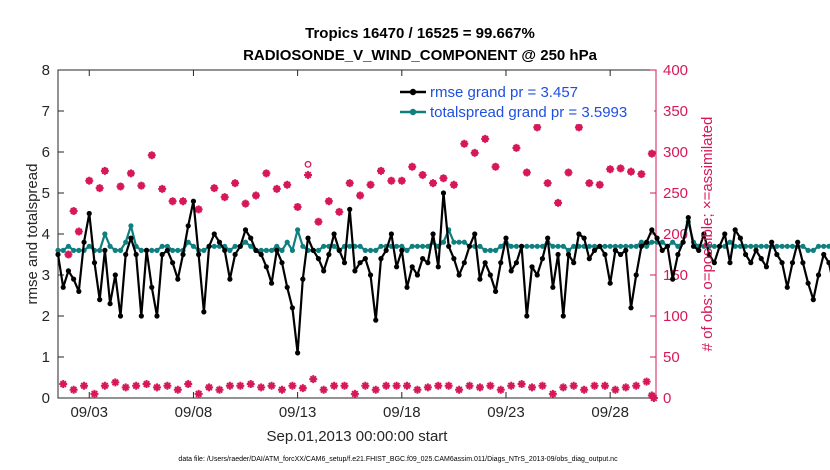 This screenshot has height=470, width=830. Describe the element at coordinates (298, 412) in the screenshot. I see `x-tick-label: 09/13` at that location.